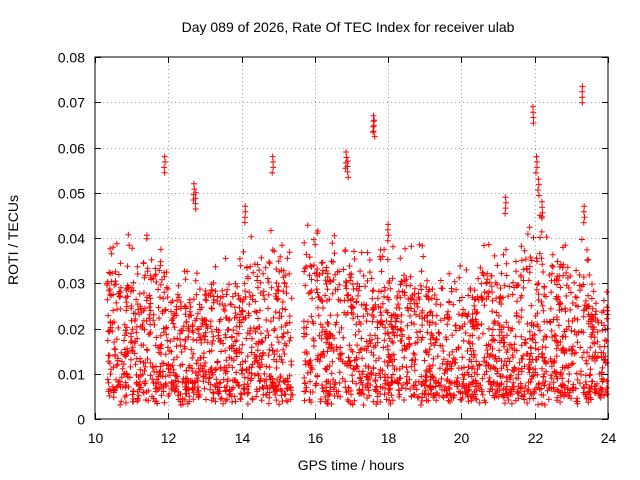 The image size is (640, 480). What do you see at coordinates (243, 438) in the screenshot?
I see `x-tick-label: 14` at bounding box center [243, 438].